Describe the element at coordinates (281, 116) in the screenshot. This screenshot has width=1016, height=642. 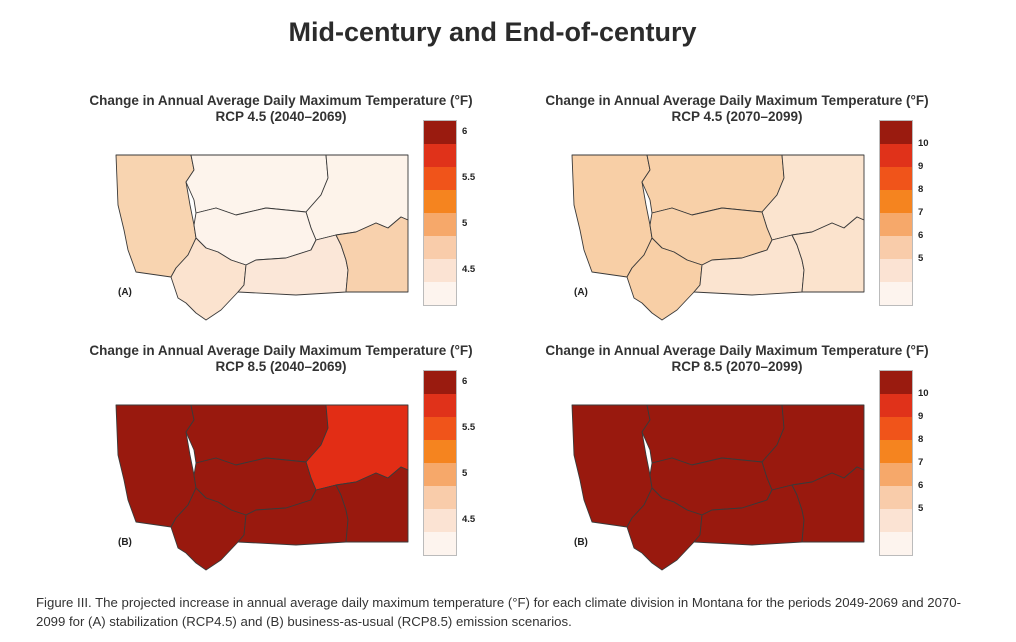
I see `panel-title-line2: RCP 4.5 (2040–2069)` at that location.